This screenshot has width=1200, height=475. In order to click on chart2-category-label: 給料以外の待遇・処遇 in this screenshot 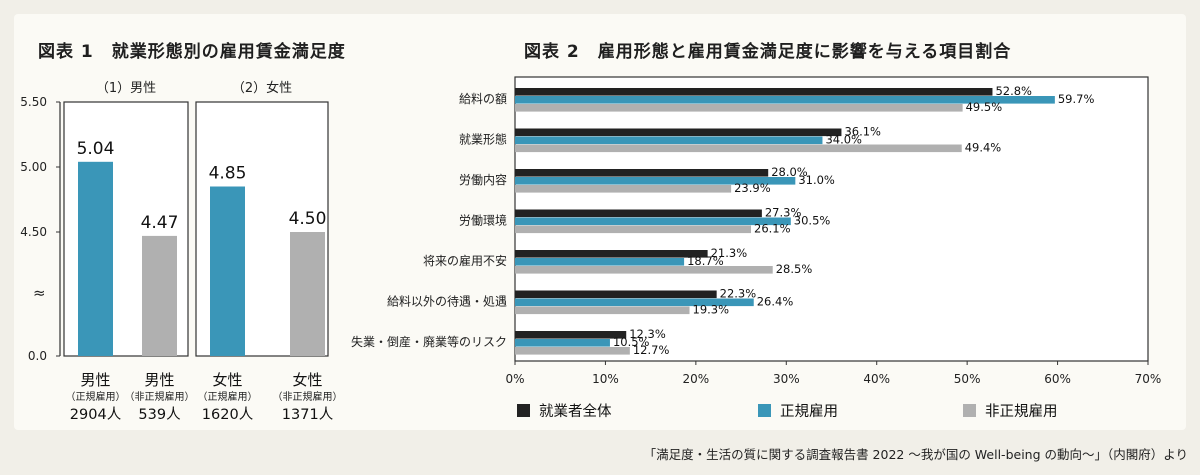, I will do `click(447, 302)`.